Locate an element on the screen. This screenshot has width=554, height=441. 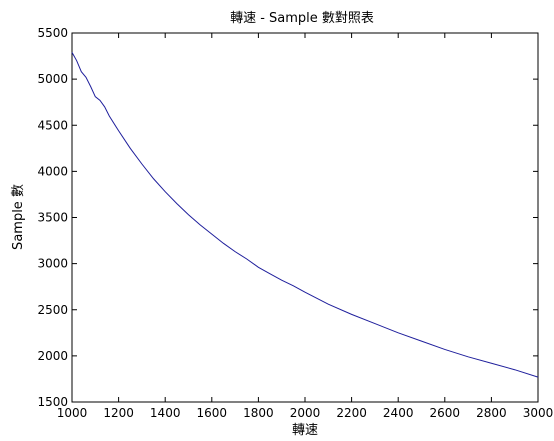
x-tick-label: 1400 is located at coordinates (165, 413).